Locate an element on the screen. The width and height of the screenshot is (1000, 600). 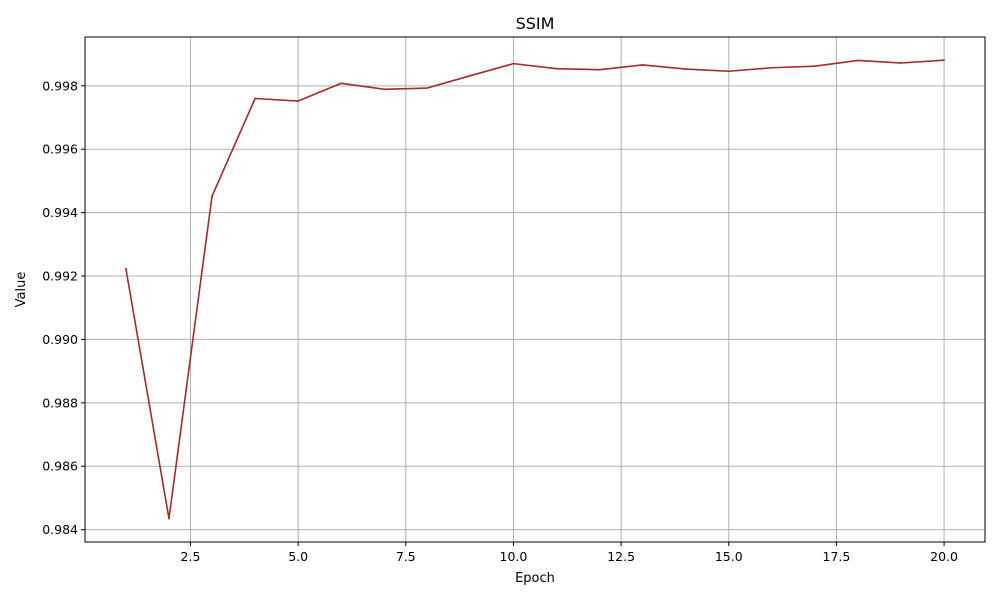
x-axis-ticks: 2.5 5.0 7.5 10.0 12.5 15.0 17.5 20.0 is located at coordinates (569, 553).